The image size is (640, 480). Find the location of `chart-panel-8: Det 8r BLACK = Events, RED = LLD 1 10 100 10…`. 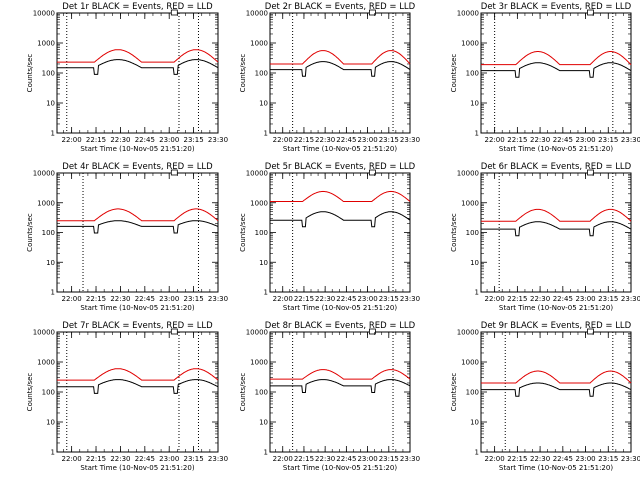

chart-panel-8: Det 8r BLACK = Events, RED = LLD 1 10 100 10… is located at coordinates (329, 396).